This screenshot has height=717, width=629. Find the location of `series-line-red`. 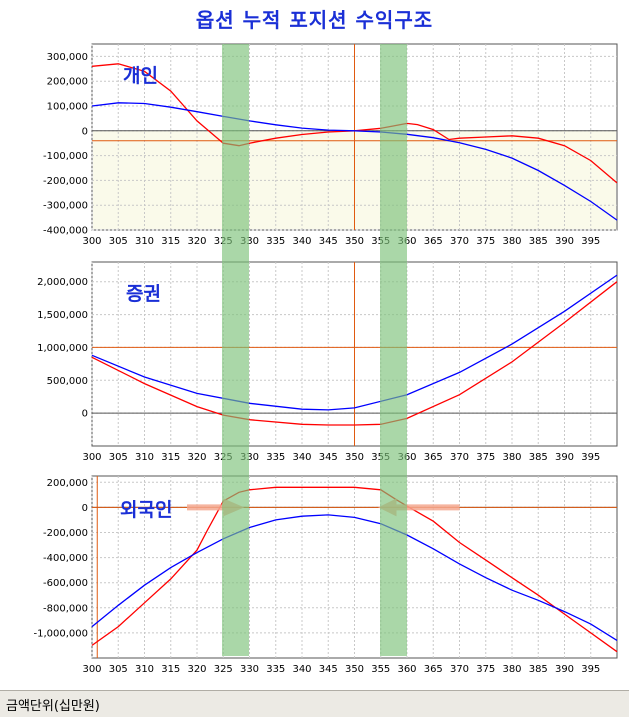

series-line-red is located at coordinates (354, 123).